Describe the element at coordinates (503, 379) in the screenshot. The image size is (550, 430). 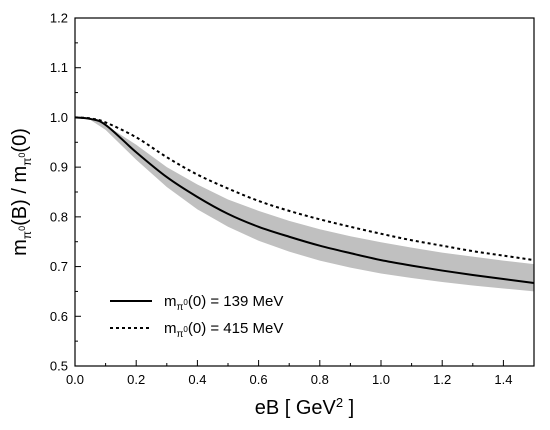
I see `x-tick-label: 1.4` at that location.